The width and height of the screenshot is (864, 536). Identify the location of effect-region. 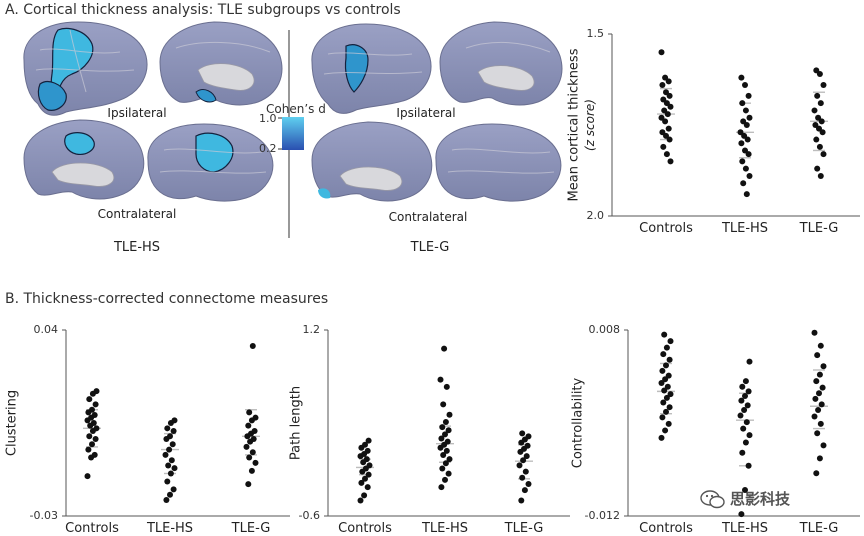
(52, 96).